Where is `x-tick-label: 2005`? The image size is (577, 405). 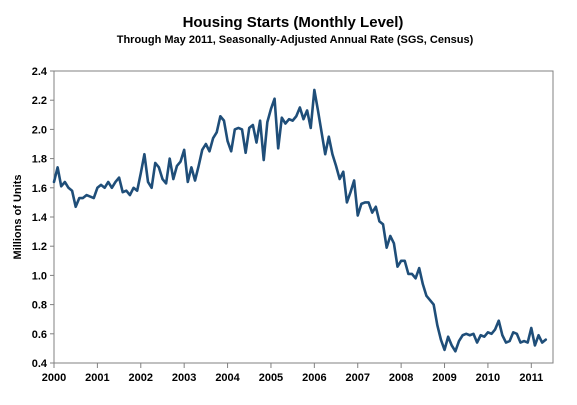
x-tick-label: 2005 is located at coordinates (271, 378).